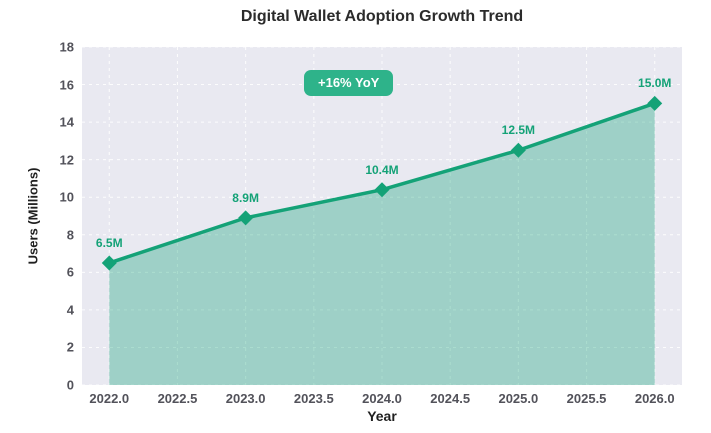 This screenshot has width=711, height=433. Describe the element at coordinates (450, 398) in the screenshot. I see `x-tick-label: 2024.5` at that location.